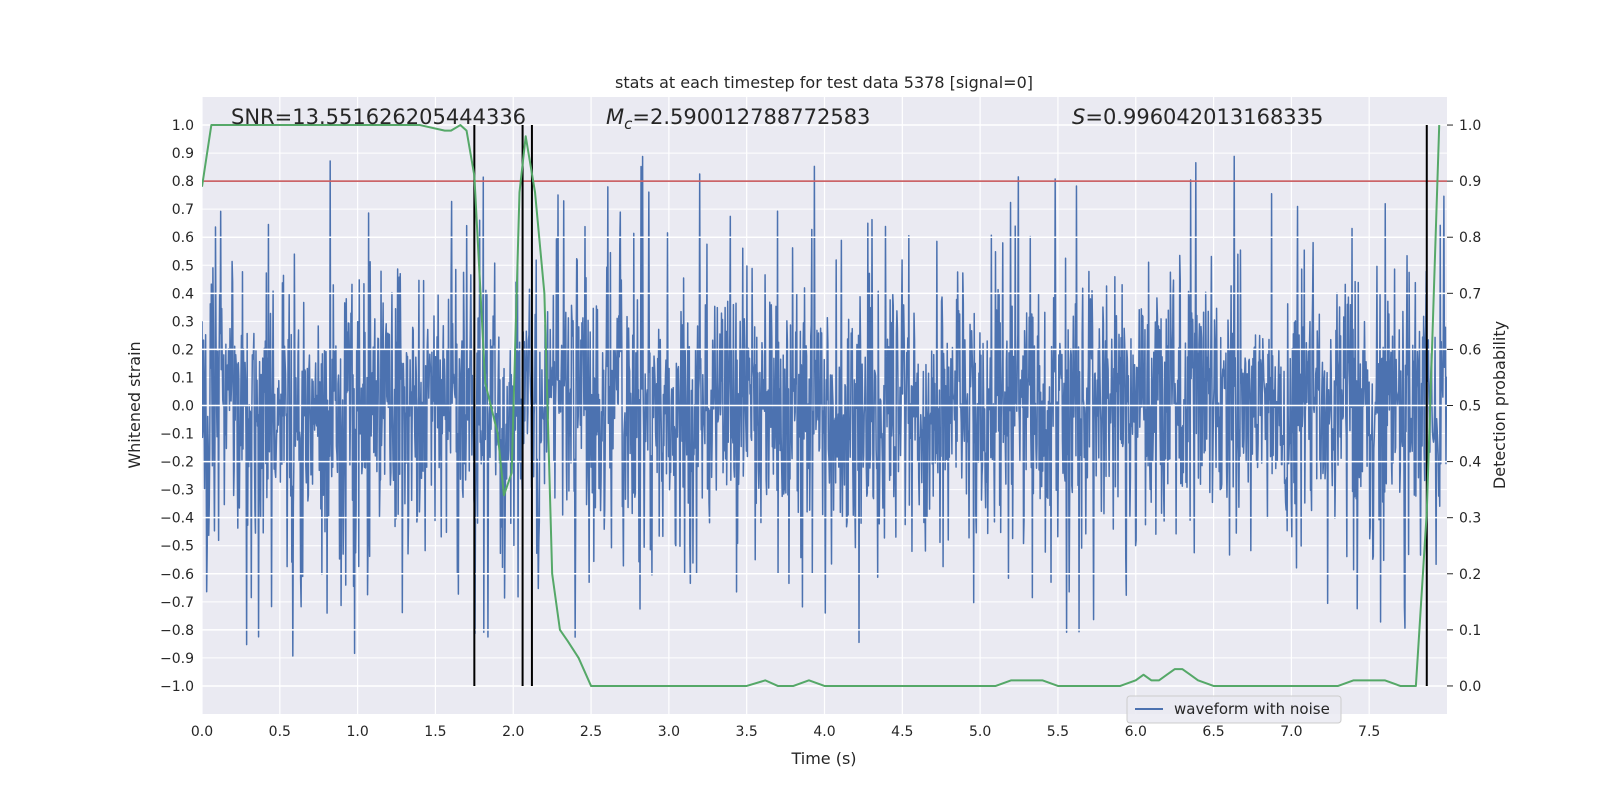  What do you see at coordinates (177, 491) in the screenshot?
I see `y-tick-label: −0.3` at bounding box center [177, 491].